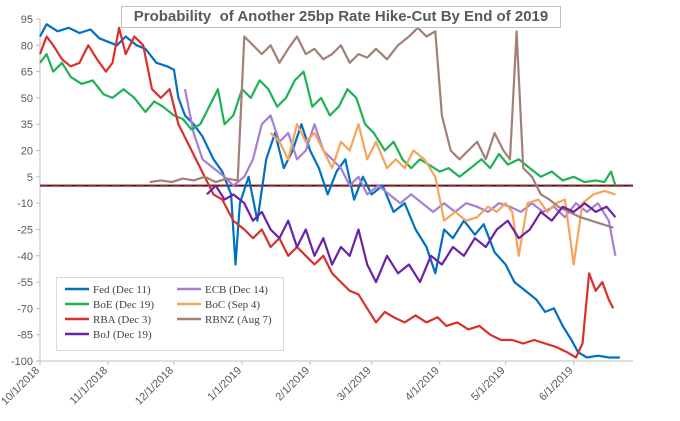 The image size is (680, 421). What do you see at coordinates (236, 290) in the screenshot?
I see `legend-label-ecb: ECB (Dec 14)` at bounding box center [236, 290].